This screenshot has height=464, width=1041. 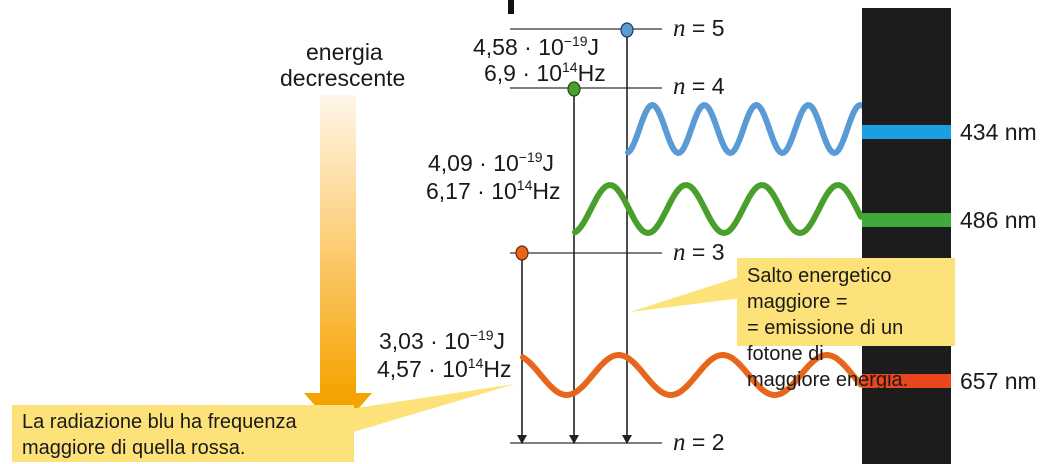 What do you see at coordinates (745, 129) in the screenshot?
I see `photon-wave-blue` at bounding box center [745, 129].